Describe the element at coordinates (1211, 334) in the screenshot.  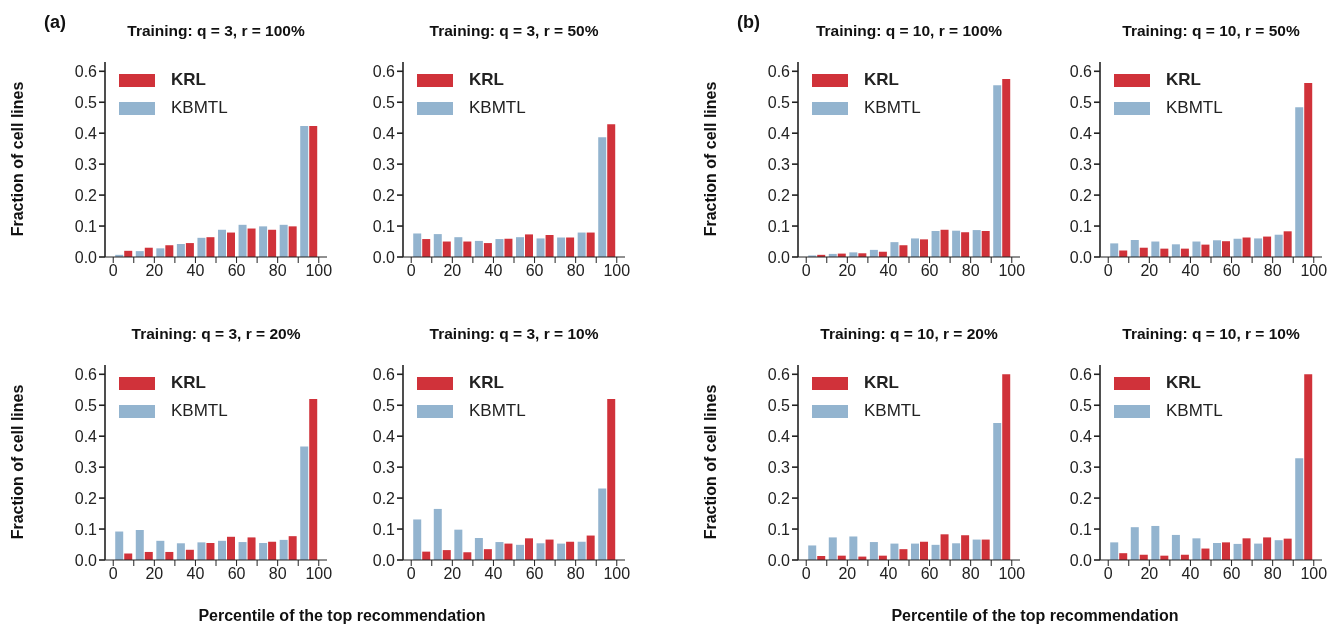
I see `chart-title: Training: q = 10, r = 10%` at that location.